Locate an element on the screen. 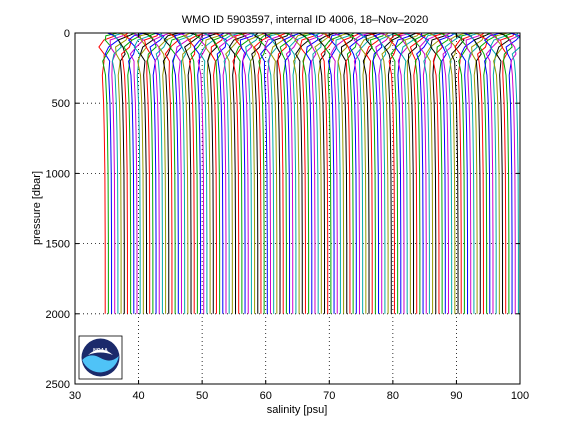 The height and width of the screenshot is (432, 576). y-tick-label: 1000 is located at coordinates (58, 174).